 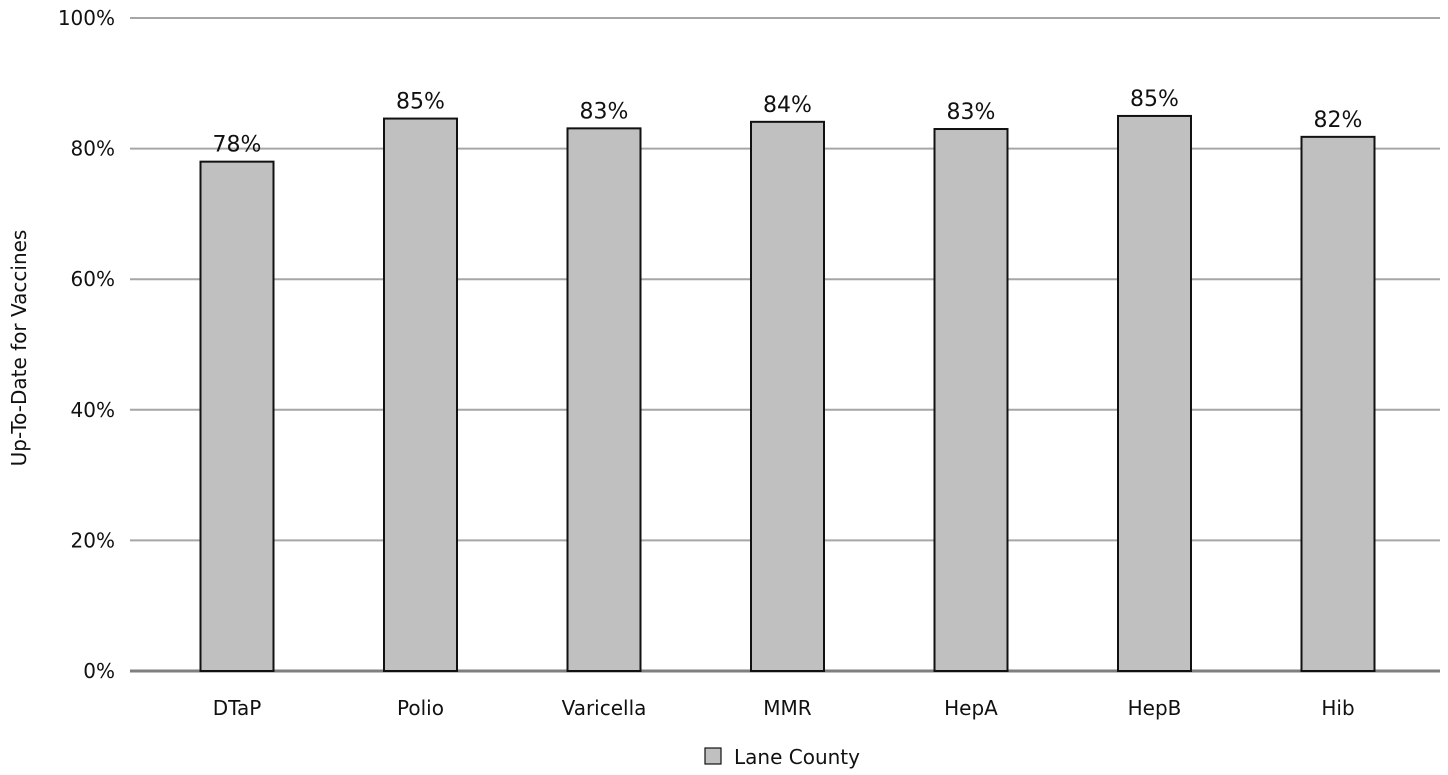 What do you see at coordinates (1337, 708) in the screenshot?
I see `x-tick-label-hib: Hib` at bounding box center [1337, 708].